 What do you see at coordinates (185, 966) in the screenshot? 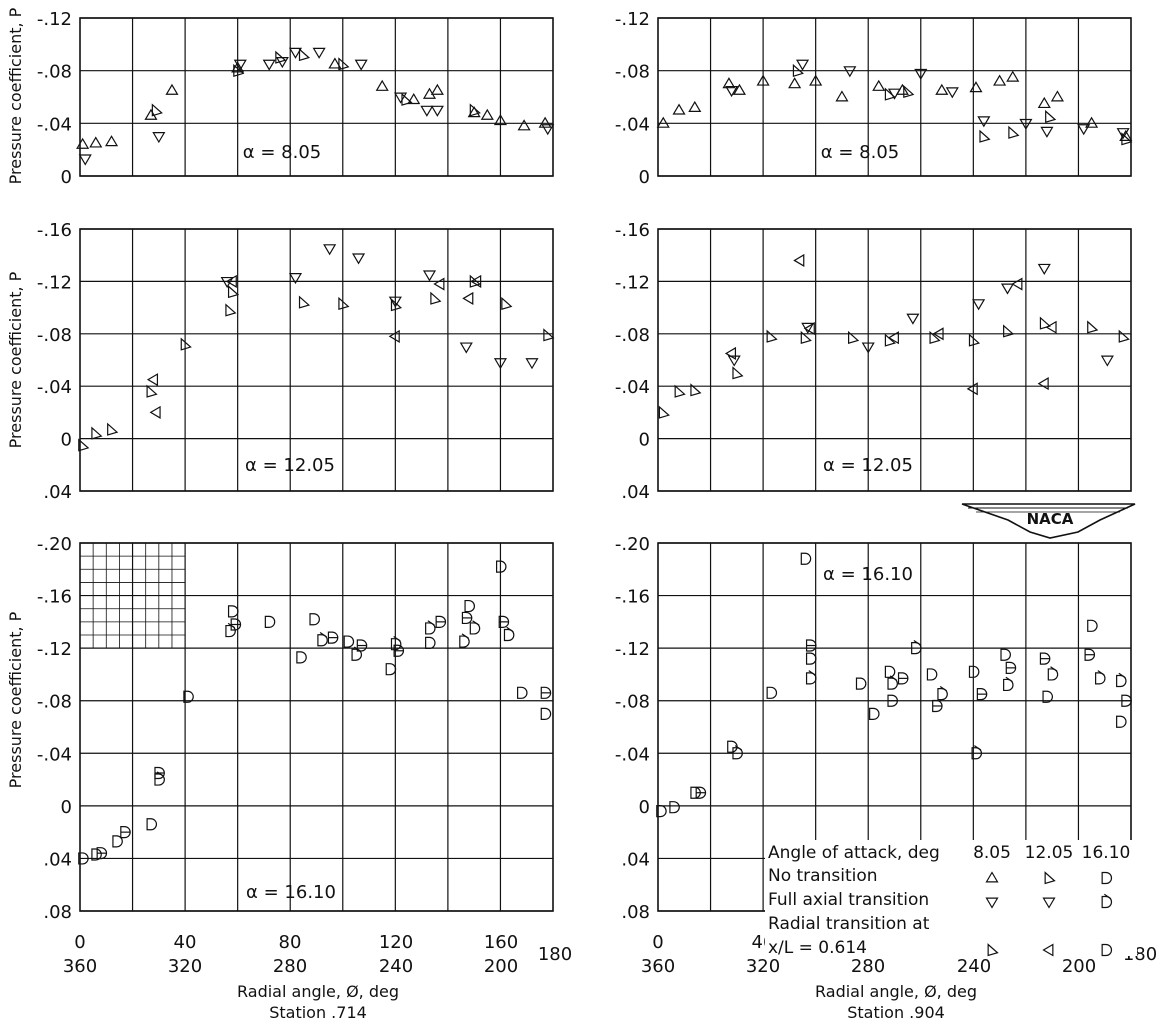
I see `x-tick-bottom: 320` at bounding box center [185, 966].